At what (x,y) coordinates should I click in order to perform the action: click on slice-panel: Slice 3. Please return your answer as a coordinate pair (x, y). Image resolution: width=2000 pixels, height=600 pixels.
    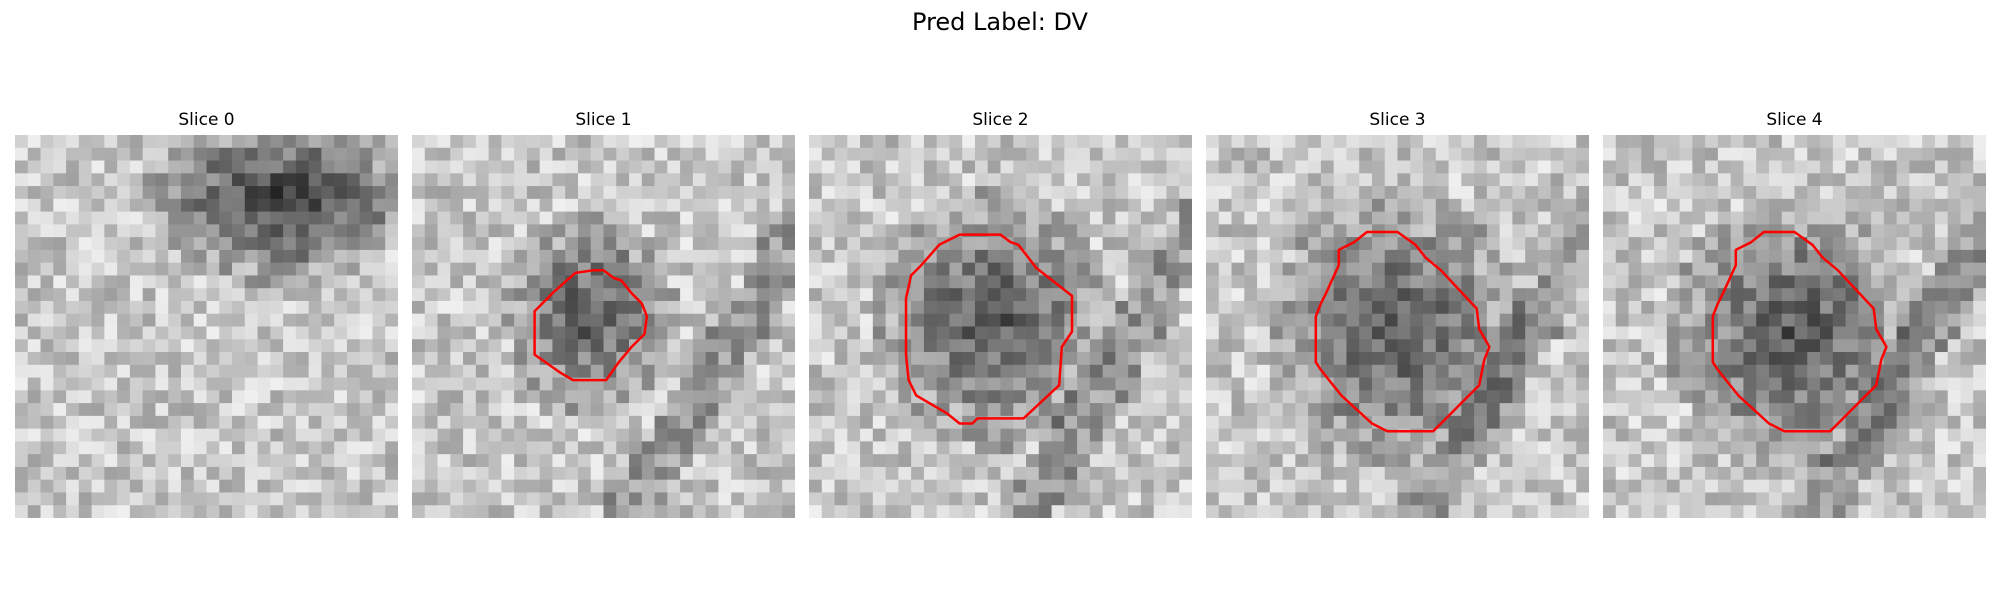
    Looking at the image, I should click on (1397, 311).